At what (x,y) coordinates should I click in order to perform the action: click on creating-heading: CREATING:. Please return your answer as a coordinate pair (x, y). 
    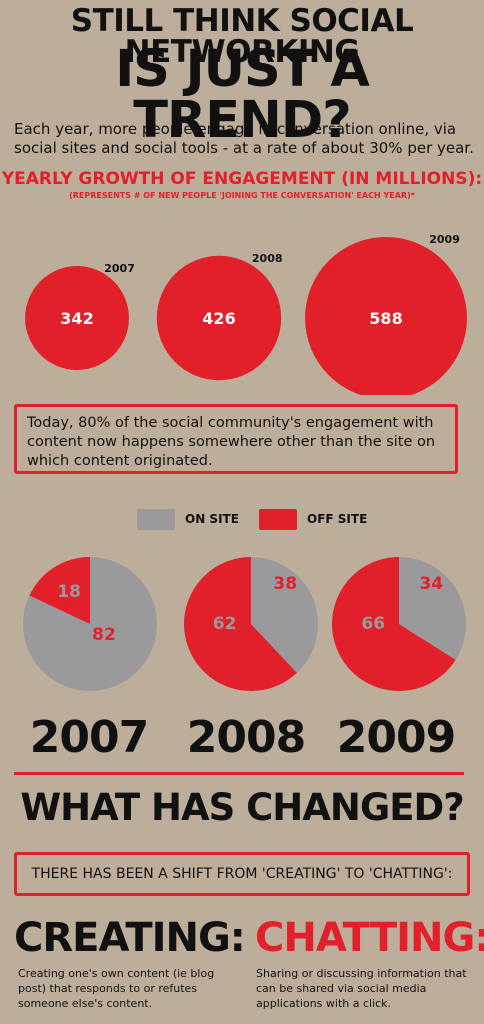
    Looking at the image, I should click on (130, 938).